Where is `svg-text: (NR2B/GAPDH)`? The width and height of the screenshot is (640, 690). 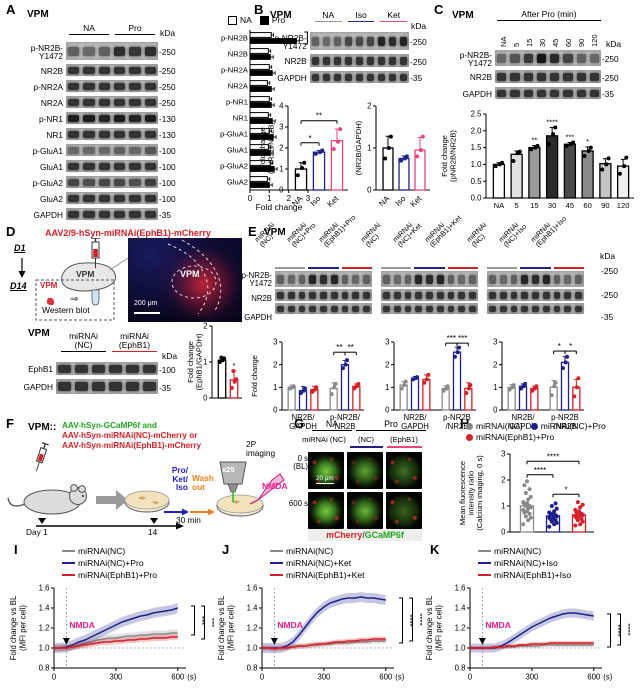 svg-text: (NR2B/GAPDH) is located at coordinates (358, 147).